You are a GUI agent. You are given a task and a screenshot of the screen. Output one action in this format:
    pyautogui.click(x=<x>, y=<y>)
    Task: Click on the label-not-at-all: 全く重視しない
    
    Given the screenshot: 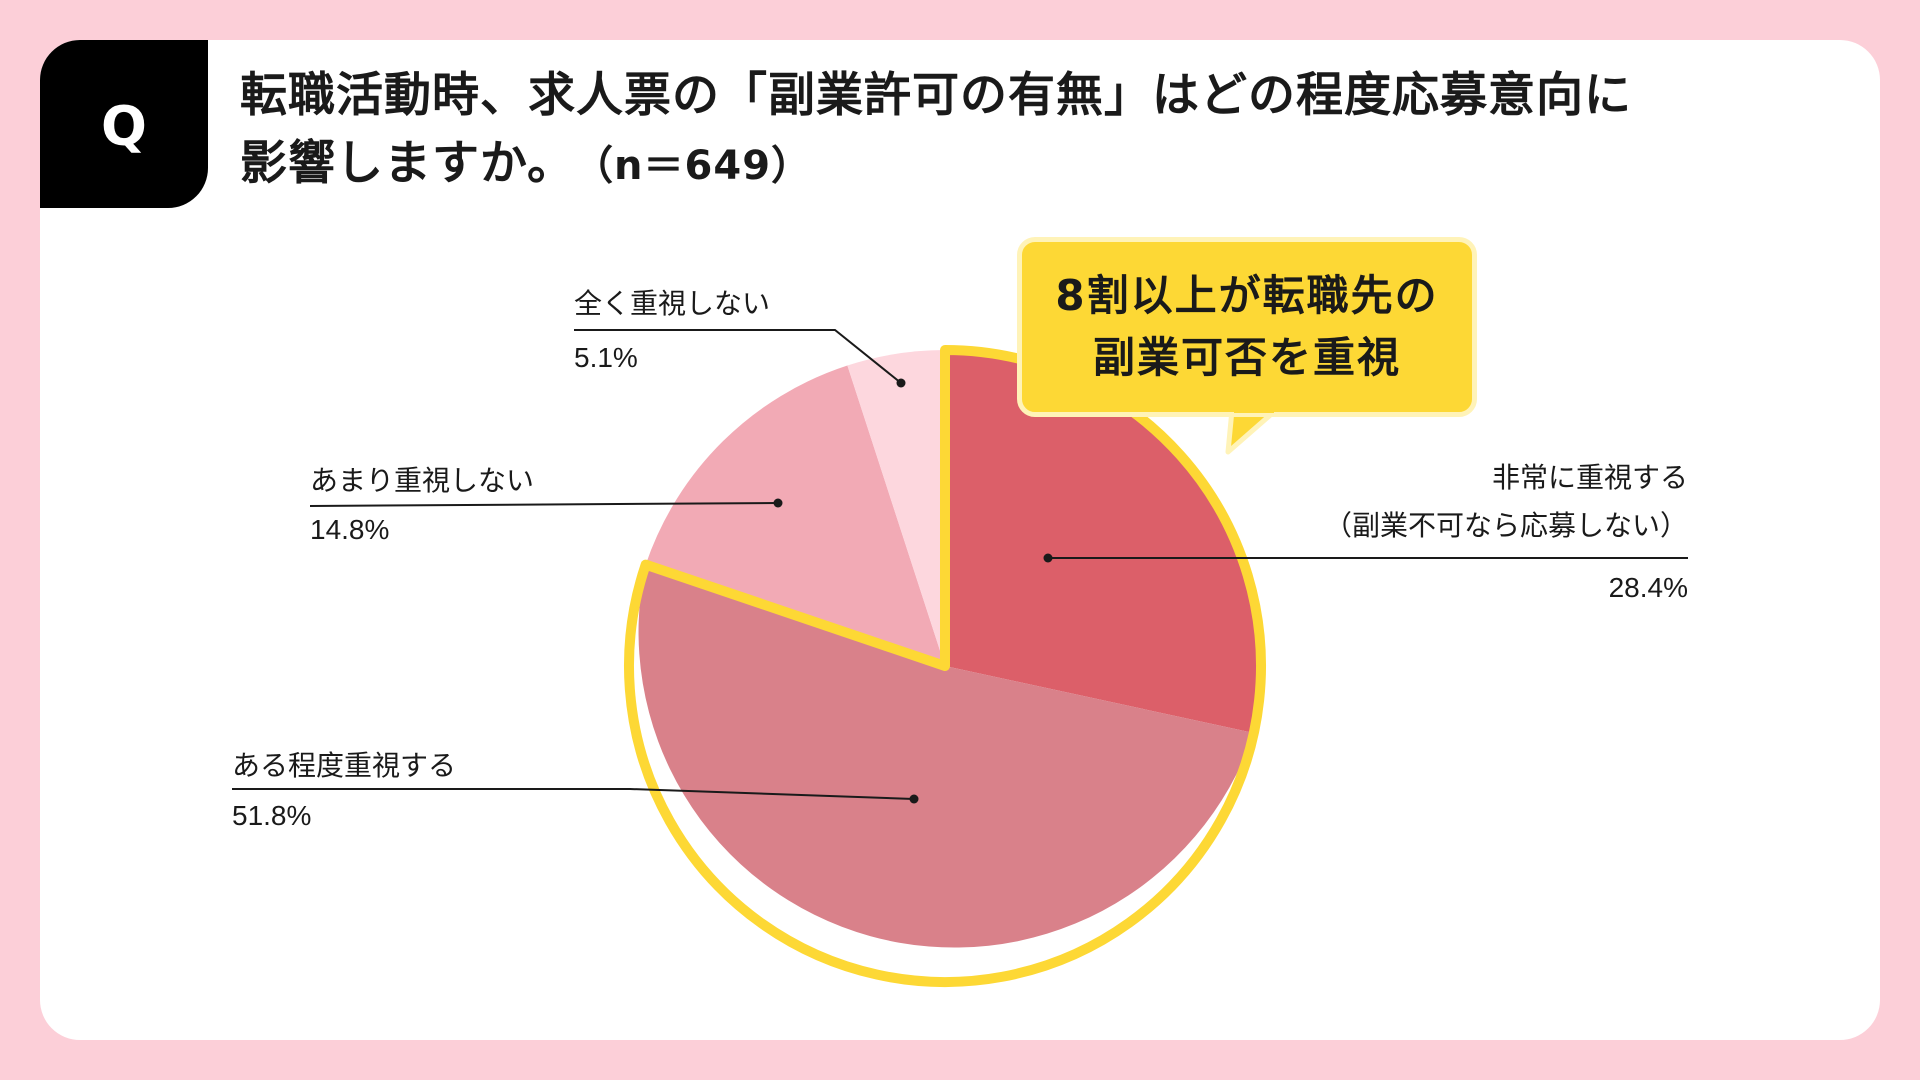 What is the action you would take?
    pyautogui.click(x=672, y=303)
    